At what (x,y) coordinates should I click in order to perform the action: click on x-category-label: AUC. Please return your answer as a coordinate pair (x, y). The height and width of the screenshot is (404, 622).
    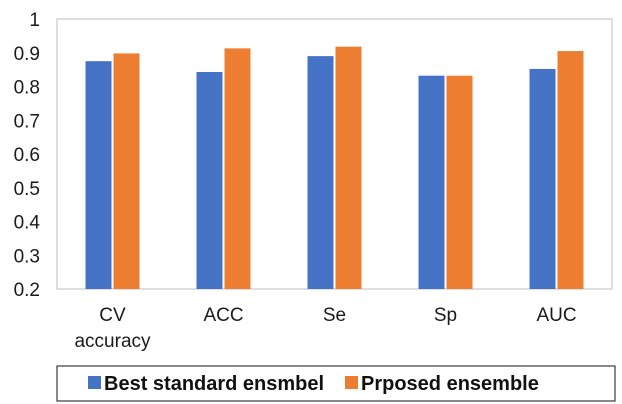
    Looking at the image, I should click on (556, 315).